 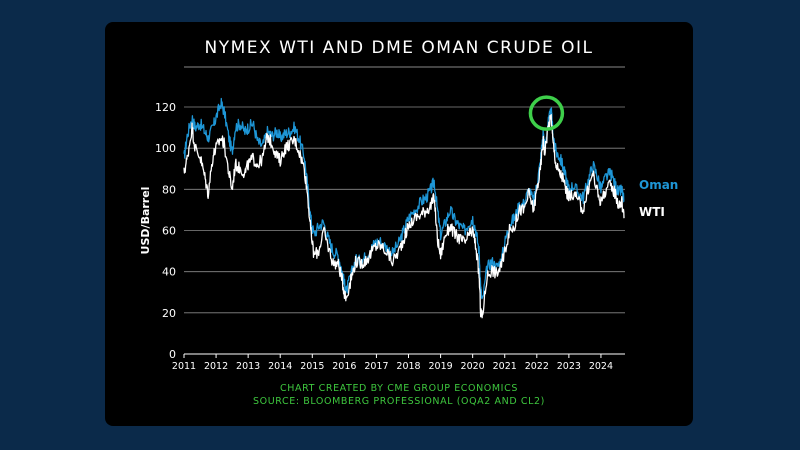 What do you see at coordinates (399, 388) in the screenshot?
I see `chart-credit: CHART CREATED BY CME GROUP ECONOMICS` at bounding box center [399, 388].